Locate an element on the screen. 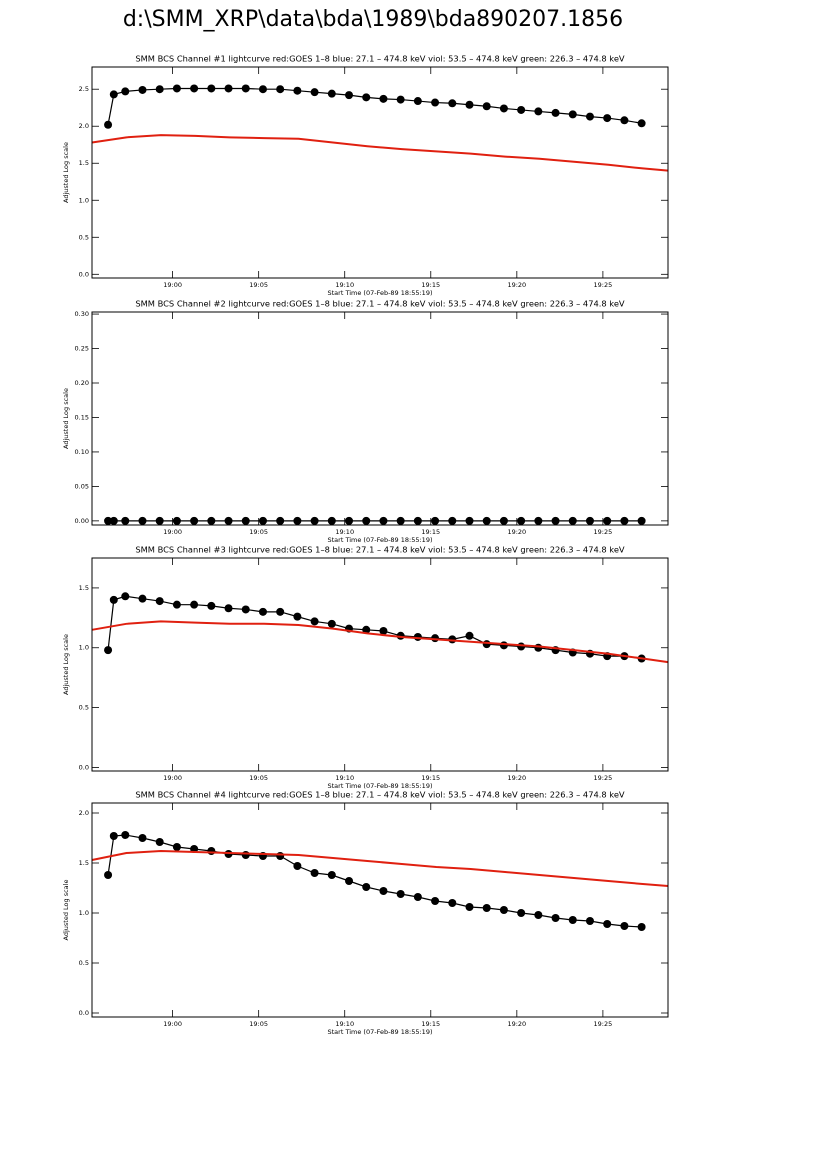 This screenshot has height=1169, width=826. page-title: d:\SMM_XRP\data\bda\1989\bda890207.1856 is located at coordinates (373, 19).